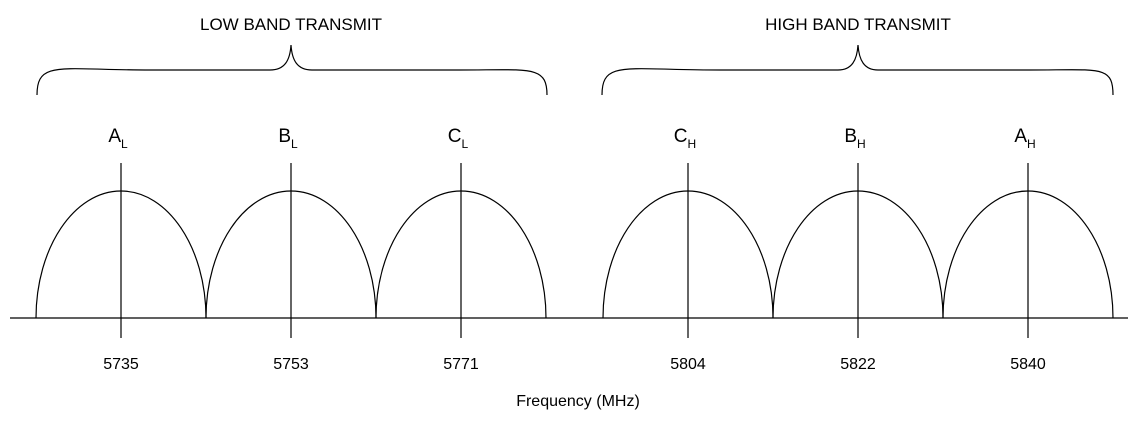 The height and width of the screenshot is (421, 1136). I want to click on frequency-label: 5822, so click(858, 364).